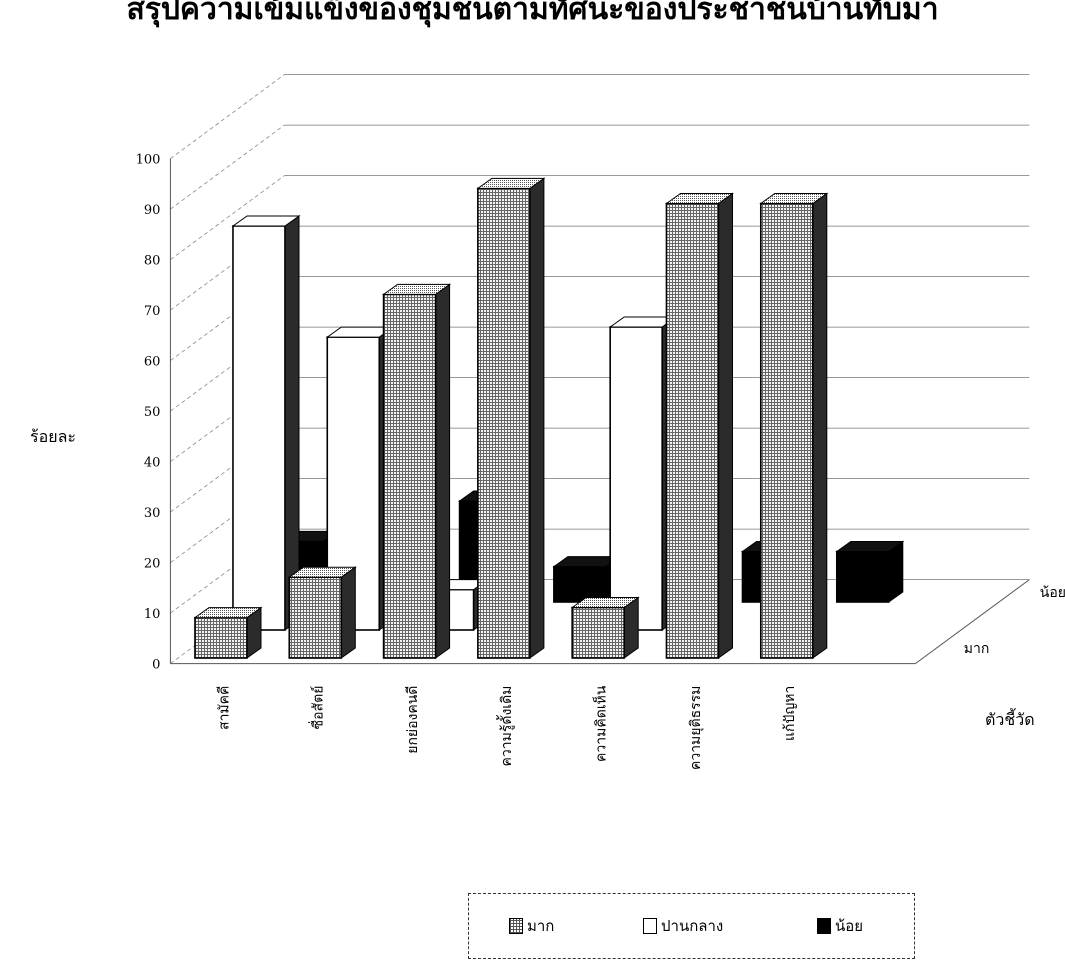 The height and width of the screenshot is (970, 1065). I want to click on y-tick-label: 40, so click(152, 463).